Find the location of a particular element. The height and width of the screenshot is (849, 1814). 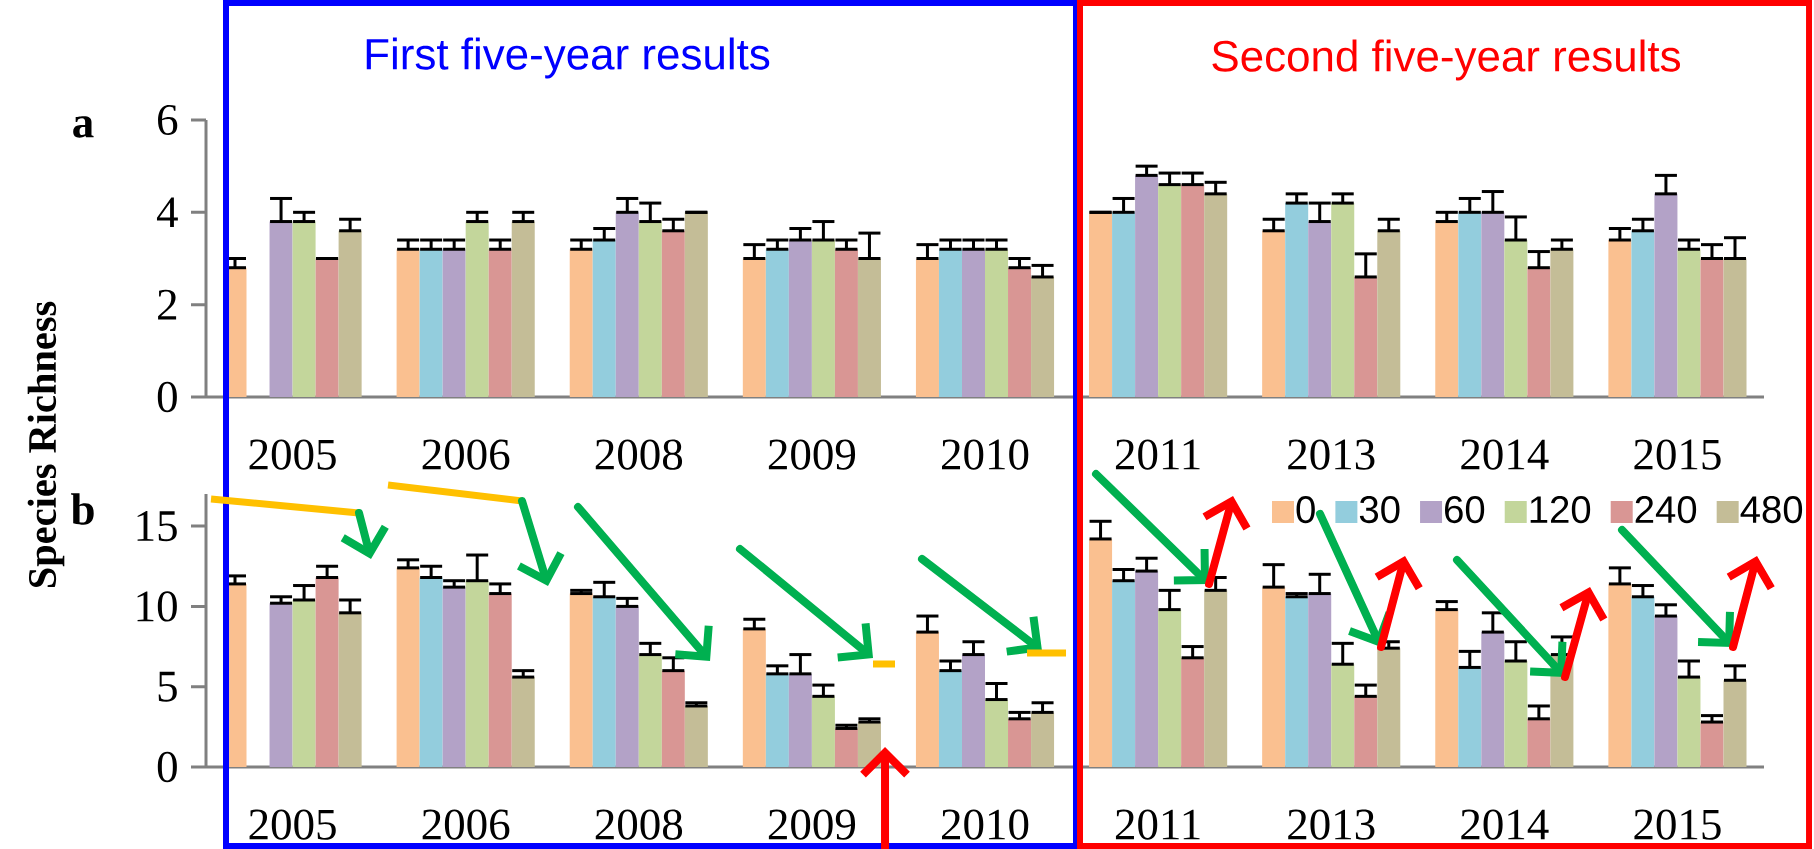

y-tick-label: 15 is located at coordinates (157, 526).